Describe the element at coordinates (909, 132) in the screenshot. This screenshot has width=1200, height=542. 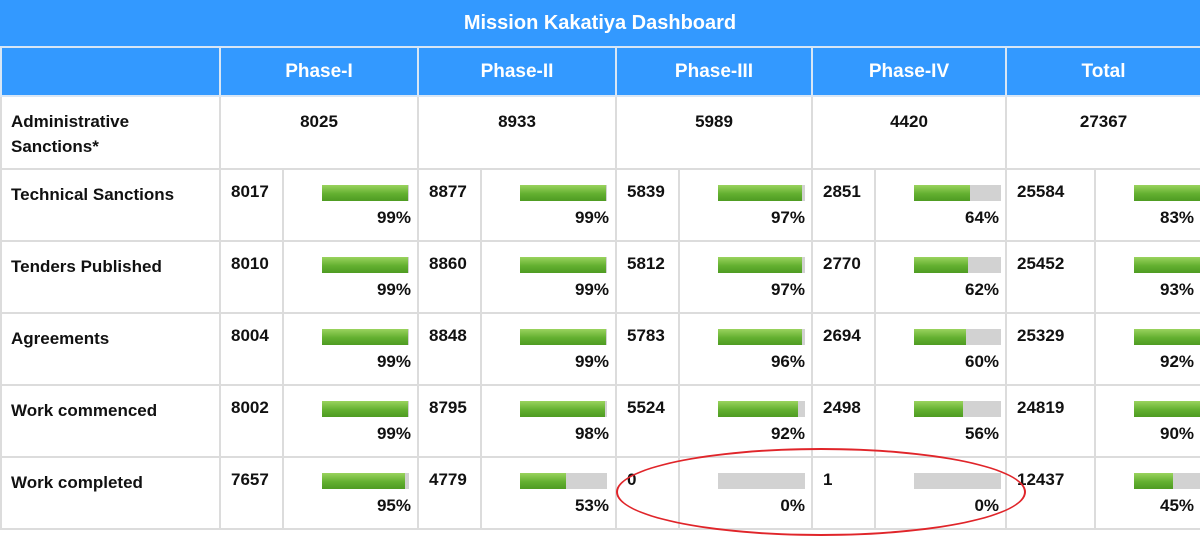
I see `sanction-value-phase-4: 4420` at that location.